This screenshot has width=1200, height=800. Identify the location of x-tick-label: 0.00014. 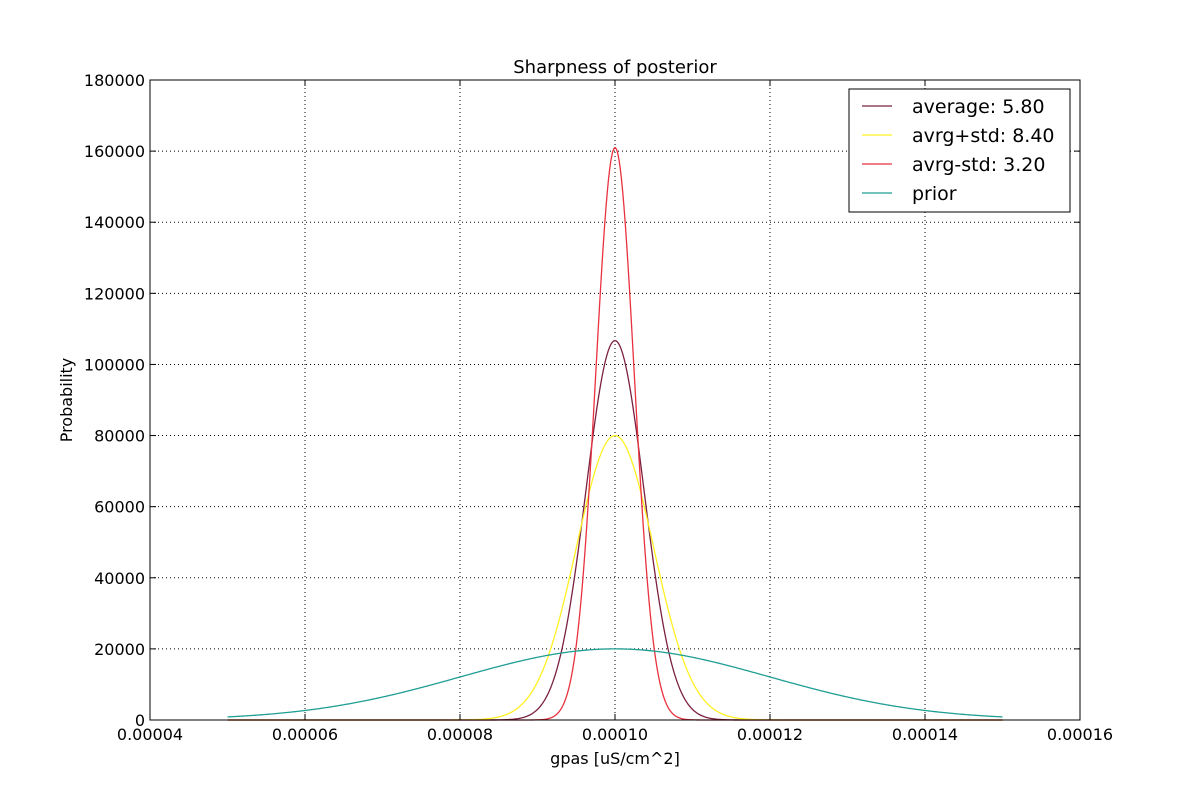
(925, 734).